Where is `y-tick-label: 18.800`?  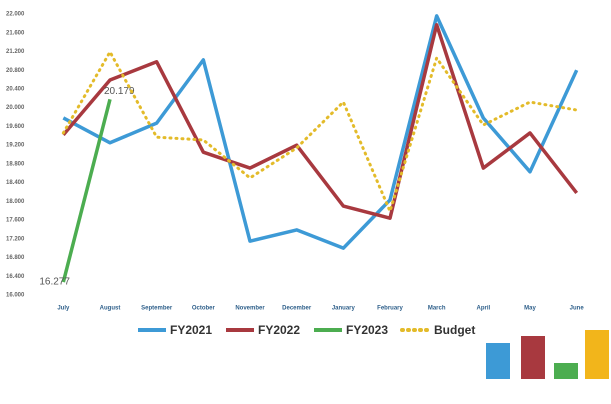 y-tick-label: 18.800 is located at coordinates (15, 164).